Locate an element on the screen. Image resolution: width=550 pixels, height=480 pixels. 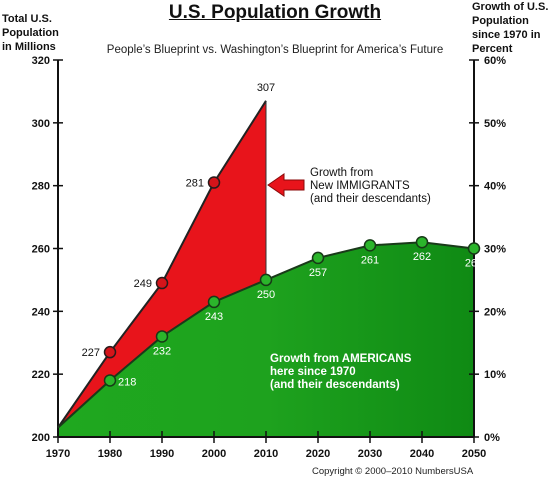
americans-annotation: Growth from AMERICANS is located at coordinates (341, 359).